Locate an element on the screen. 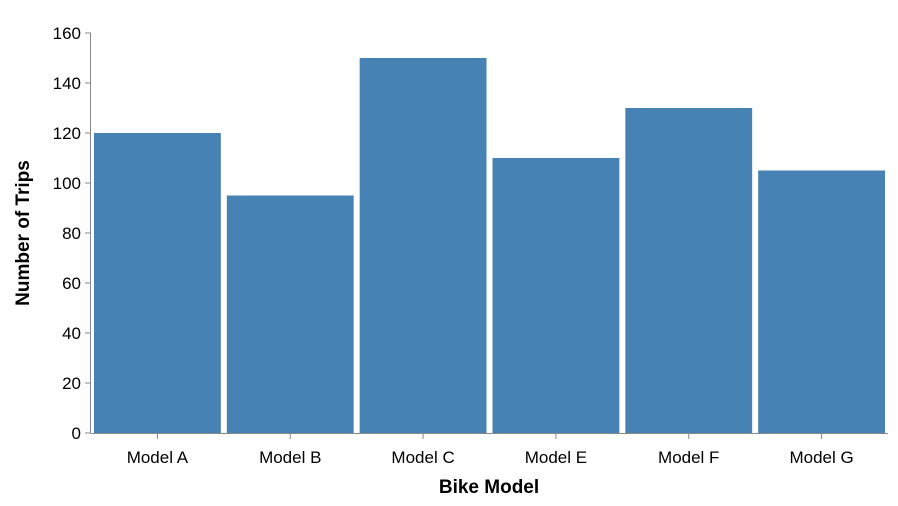 This screenshot has width=898, height=506. bar-model-c is located at coordinates (423, 245).